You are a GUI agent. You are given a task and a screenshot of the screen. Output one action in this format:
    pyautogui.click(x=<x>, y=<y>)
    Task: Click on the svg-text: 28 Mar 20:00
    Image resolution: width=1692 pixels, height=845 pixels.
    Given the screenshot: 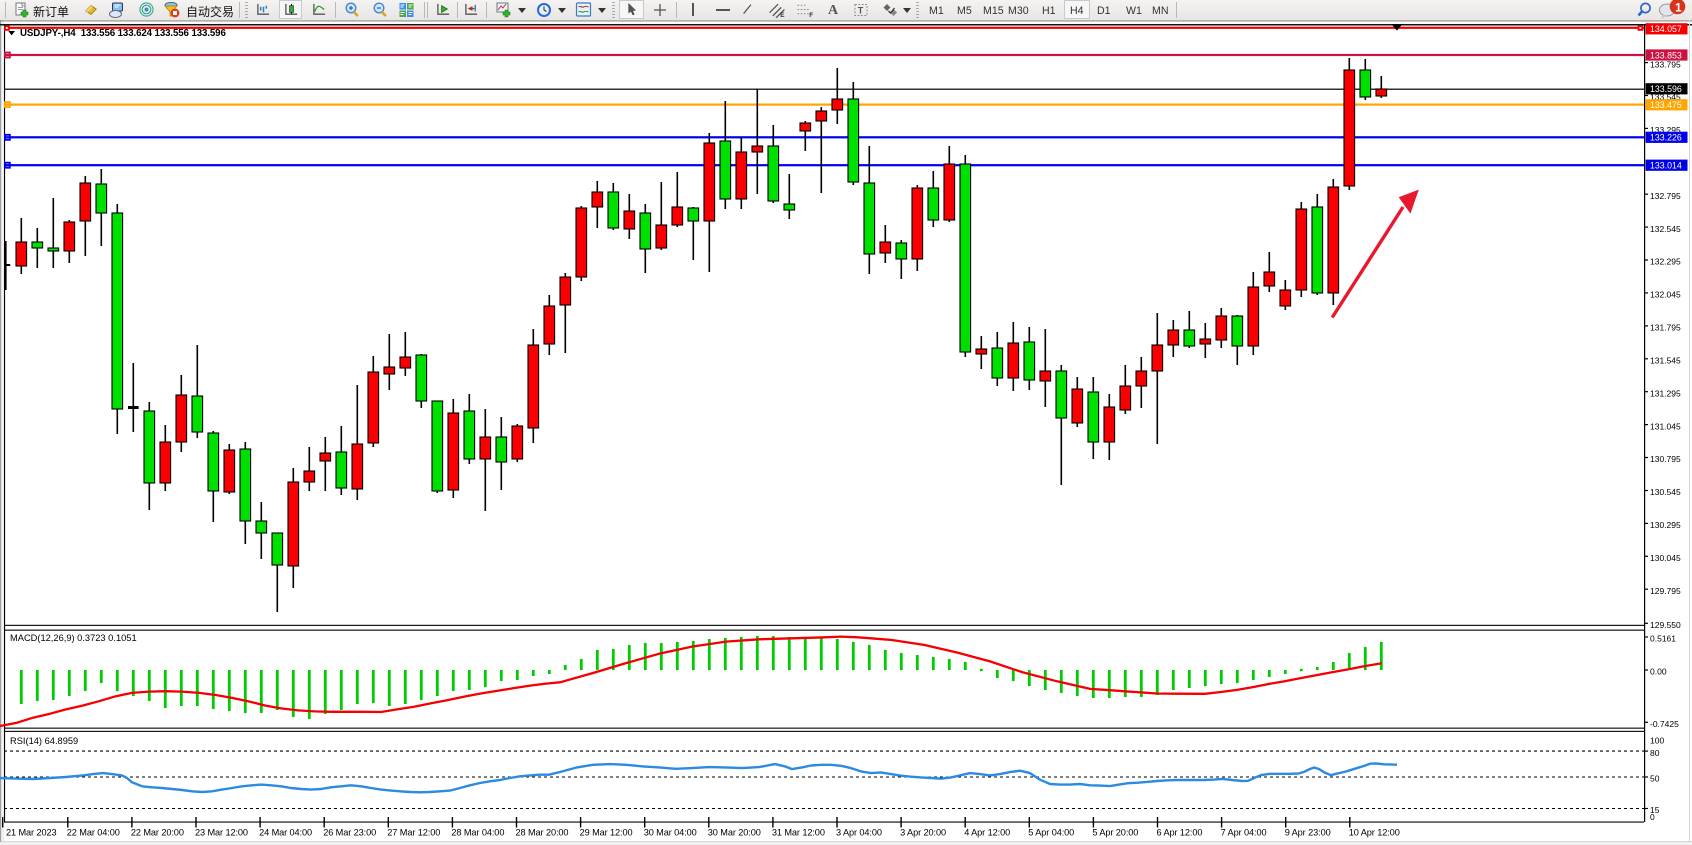 What is the action you would take?
    pyautogui.click(x=542, y=832)
    